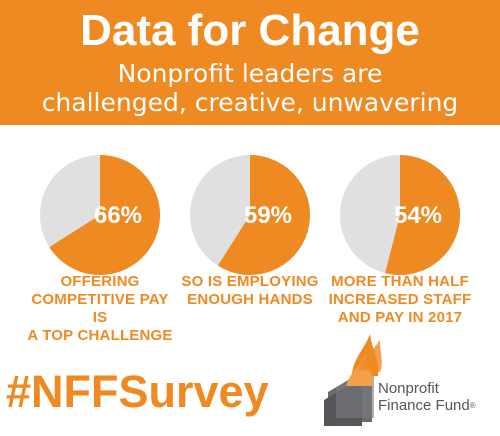 Image resolution: width=500 pixels, height=436 pixels. I want to click on pie-chart-3: 54%, so click(400, 215).